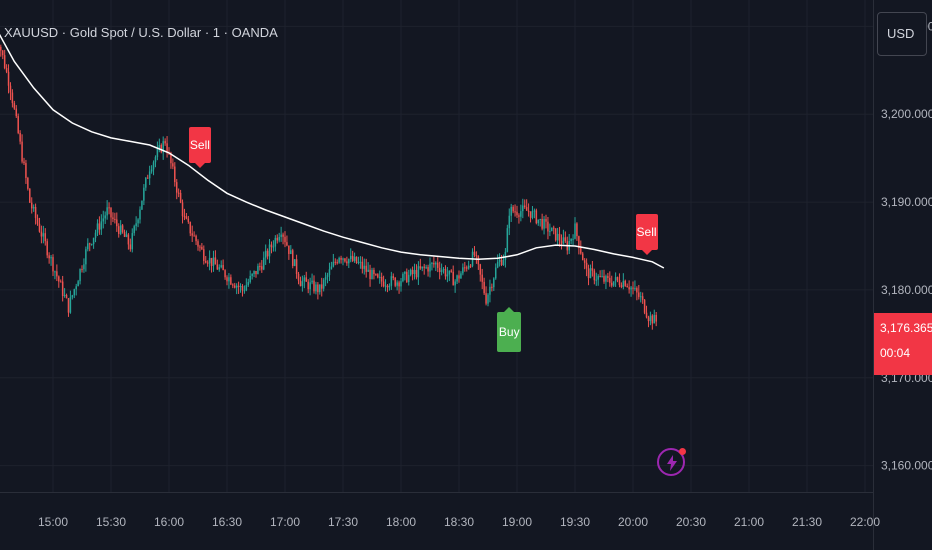 This screenshot has width=932, height=550. I want to click on x-tick-label: 21:00, so click(749, 522).